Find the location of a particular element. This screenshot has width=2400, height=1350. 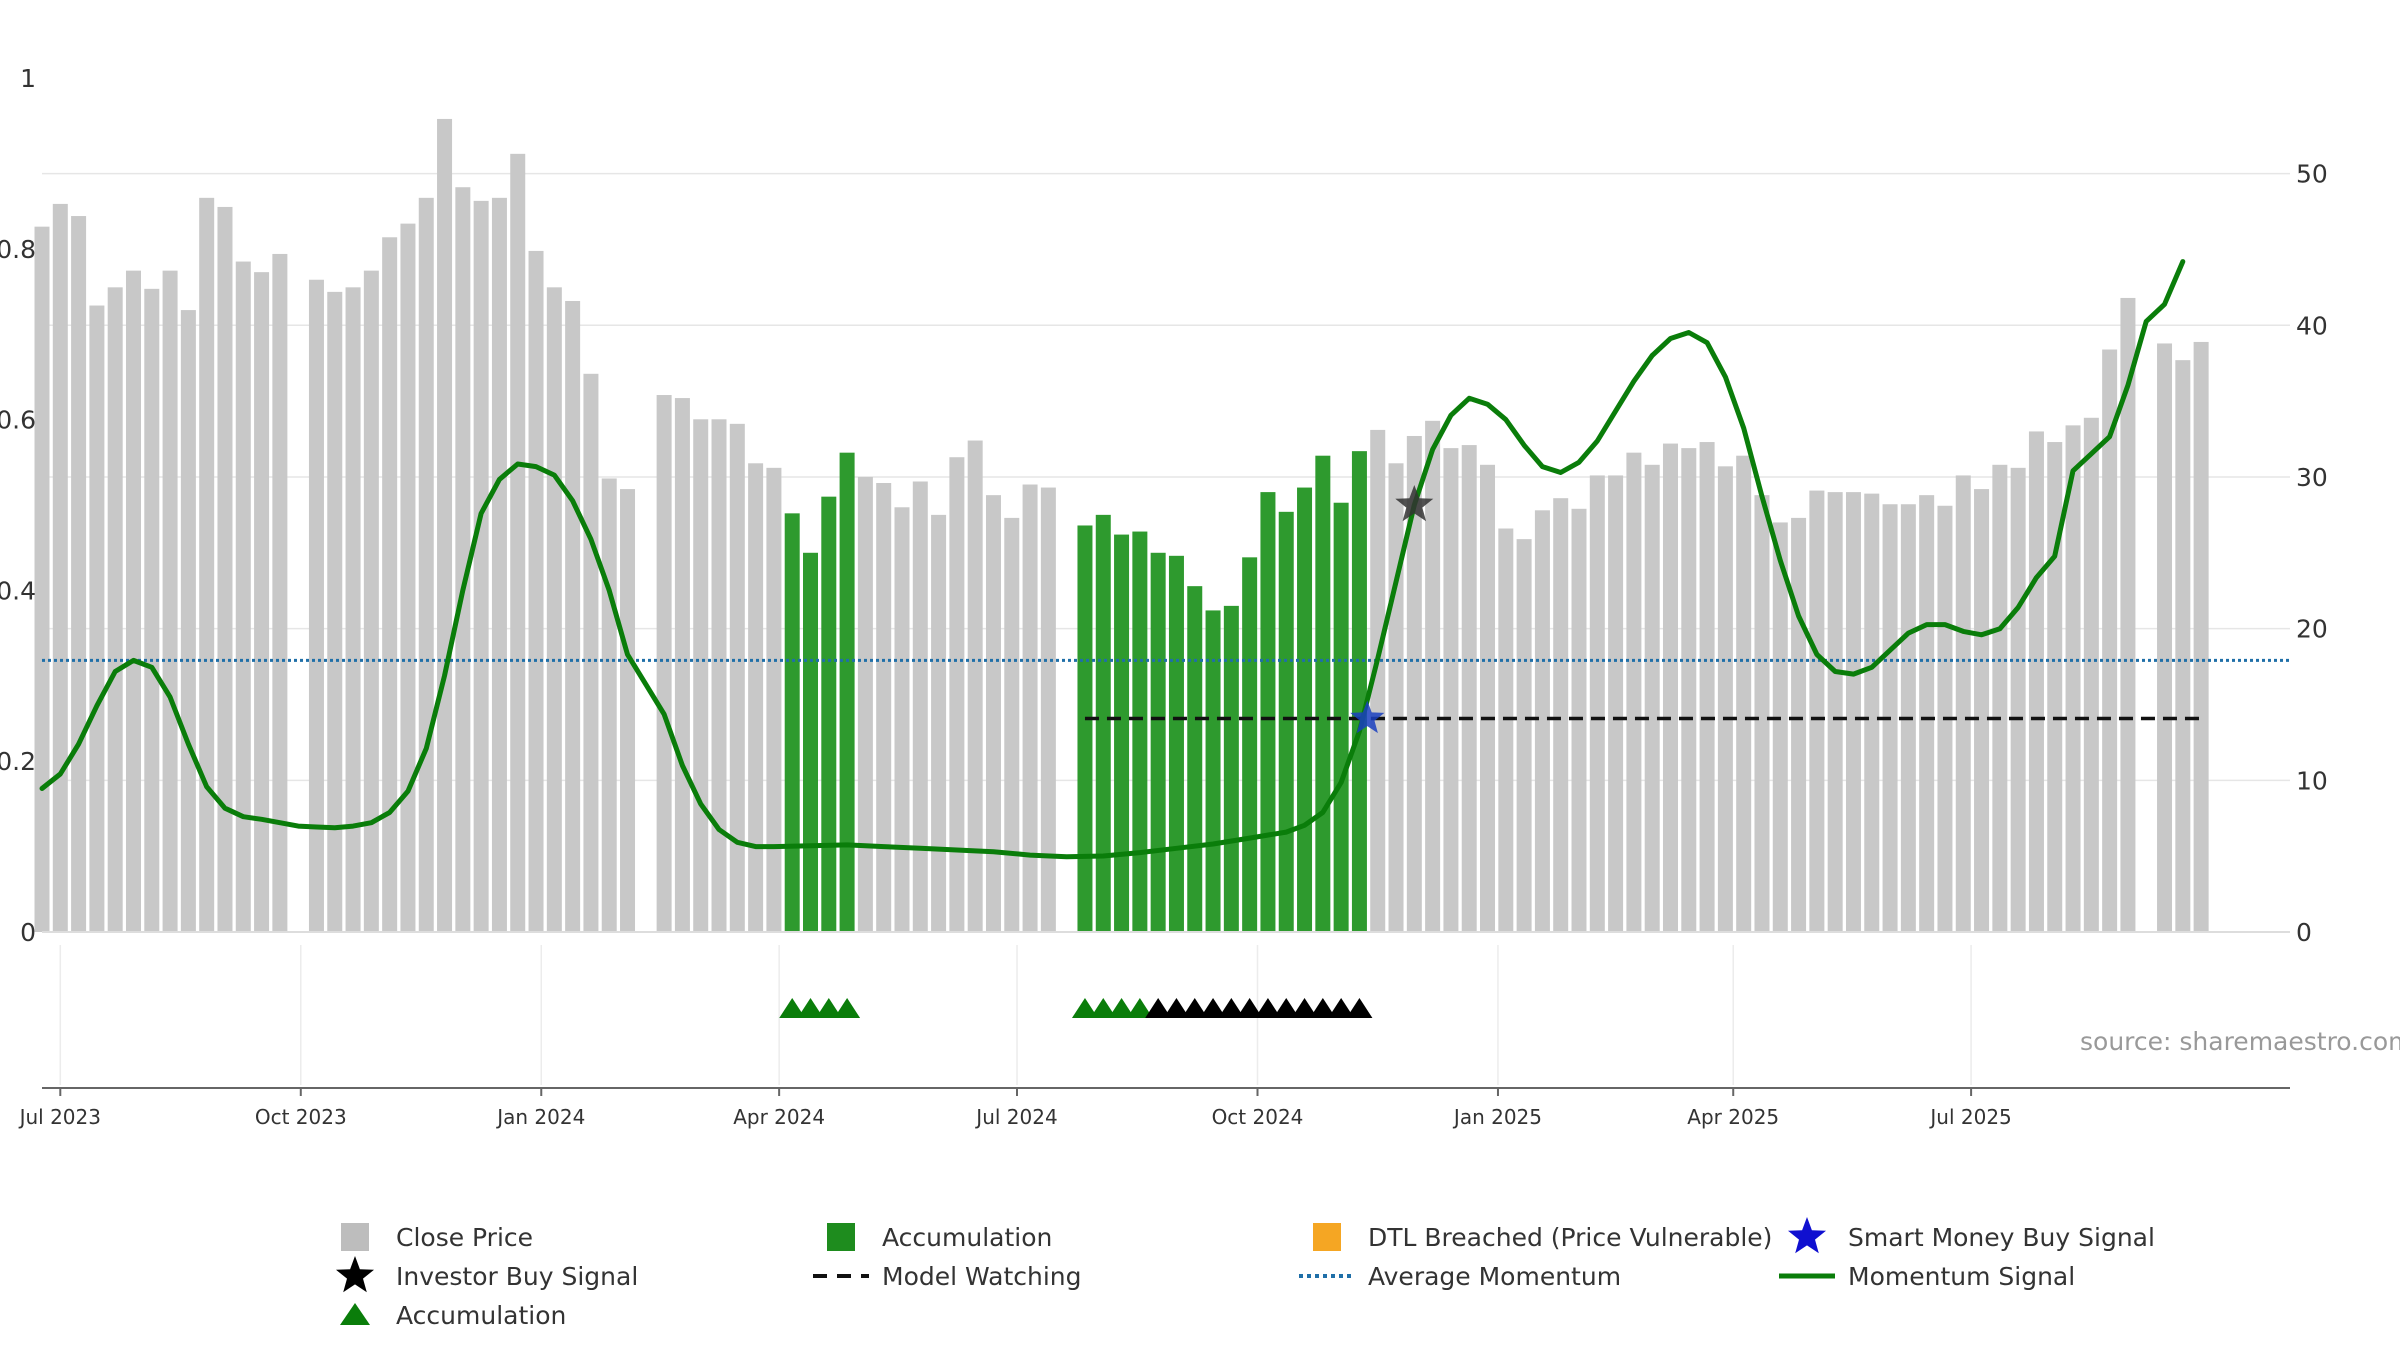

legend-item-accumulation_tri: Accumulation is located at coordinates (453, 1315).